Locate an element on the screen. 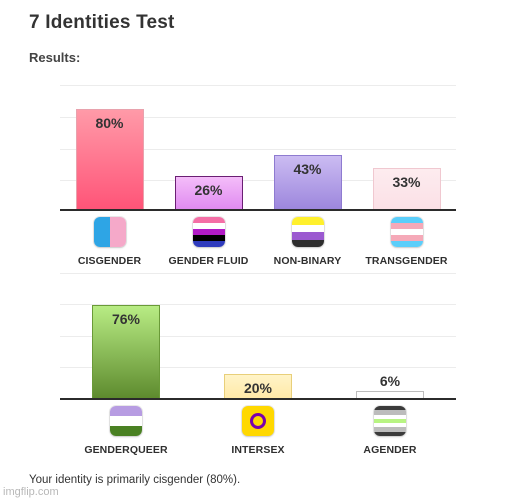 The image size is (508, 500). bar-value-label: 26% is located at coordinates (208, 190).